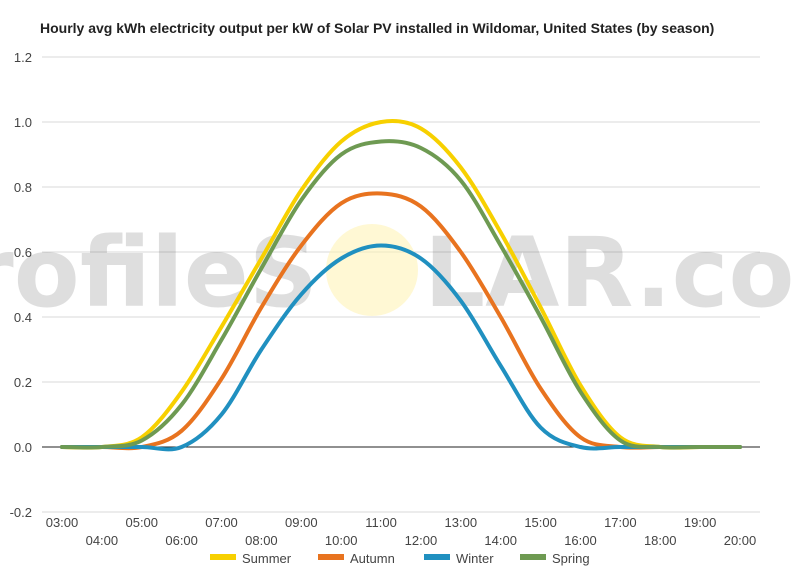  What do you see at coordinates (740, 540) in the screenshot?
I see `x-tick-label: 20:00` at bounding box center [740, 540].